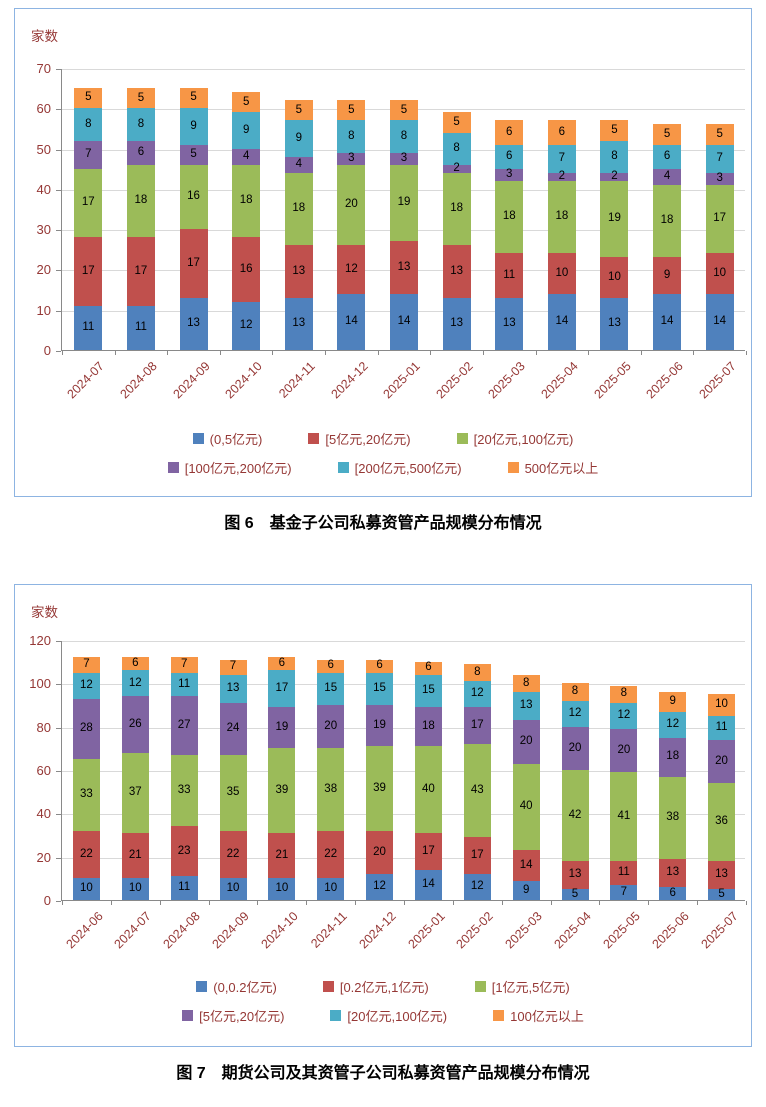  Describe the element at coordinates (530, 987) in the screenshot. I see `legend-label: [1亿元,5亿元)` at that location.